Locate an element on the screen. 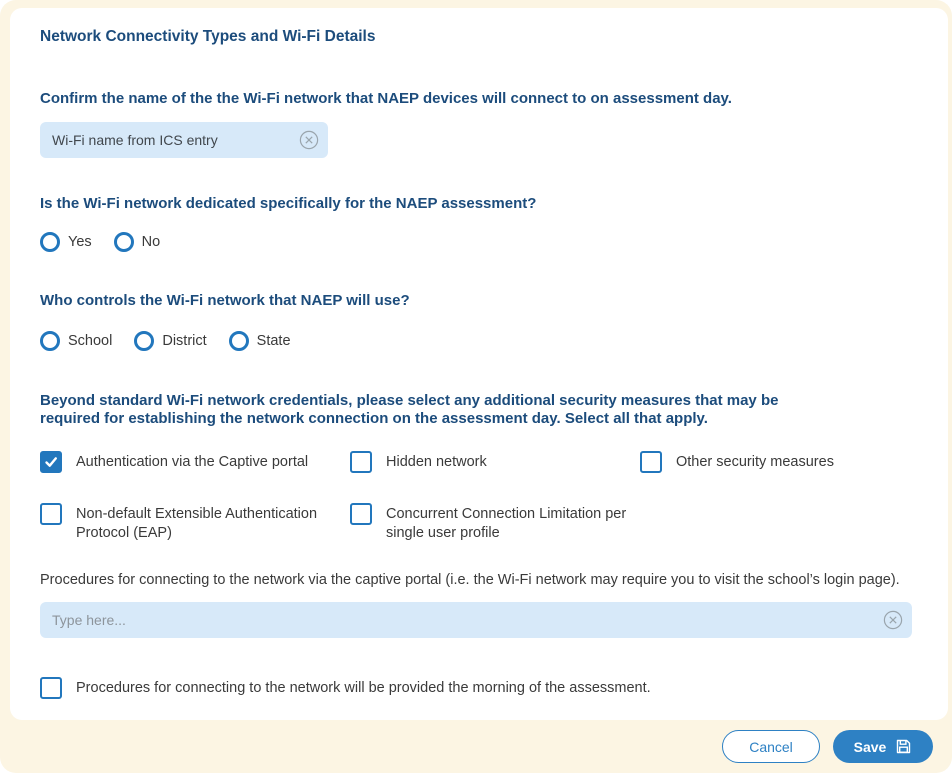 The image size is (952, 773). wifi-name-input is located at coordinates (184, 140).